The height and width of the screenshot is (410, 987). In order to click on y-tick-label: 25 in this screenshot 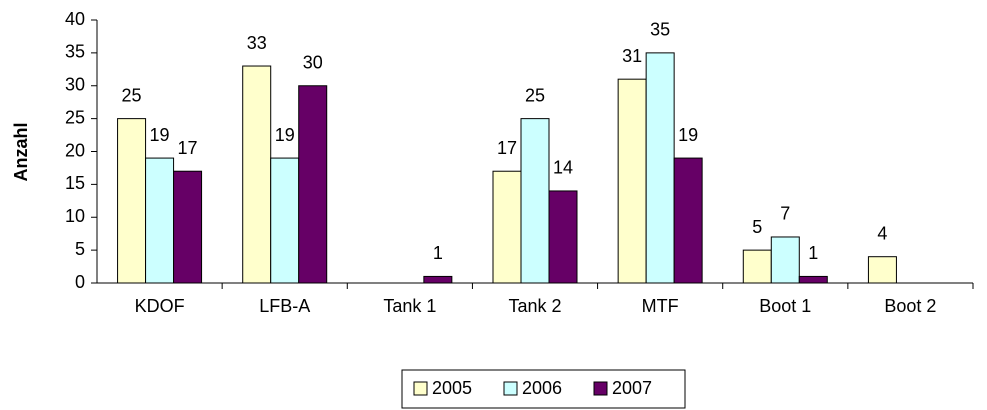, I will do `click(75, 117)`.